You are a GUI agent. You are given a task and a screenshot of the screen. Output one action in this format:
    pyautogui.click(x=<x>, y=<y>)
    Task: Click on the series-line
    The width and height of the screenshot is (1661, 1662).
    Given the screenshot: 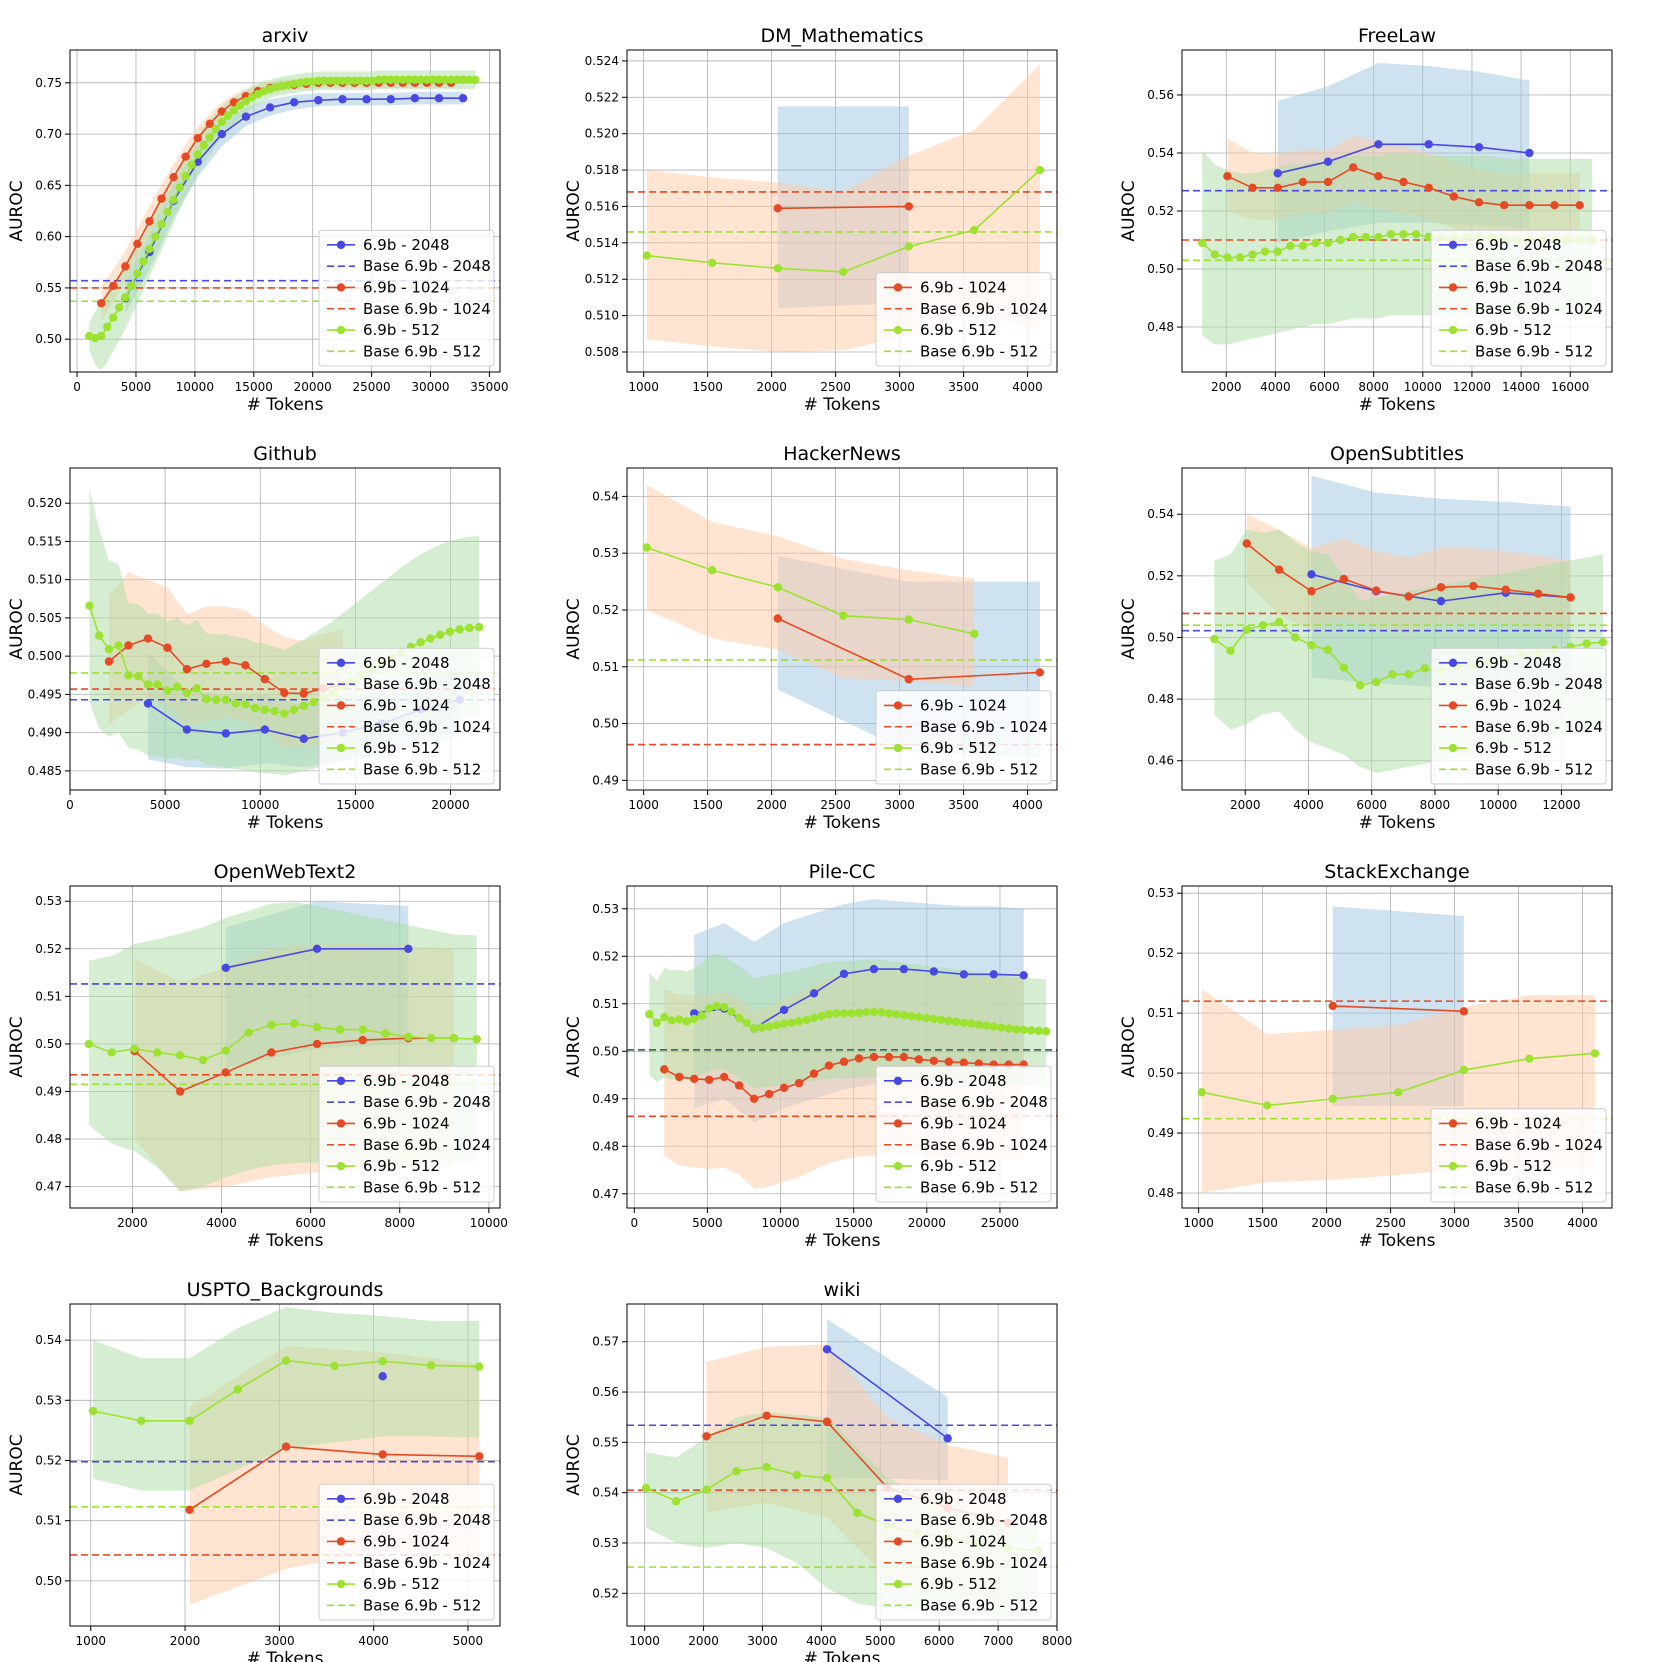 What is the action you would take?
    pyautogui.click(x=334, y=1478)
    